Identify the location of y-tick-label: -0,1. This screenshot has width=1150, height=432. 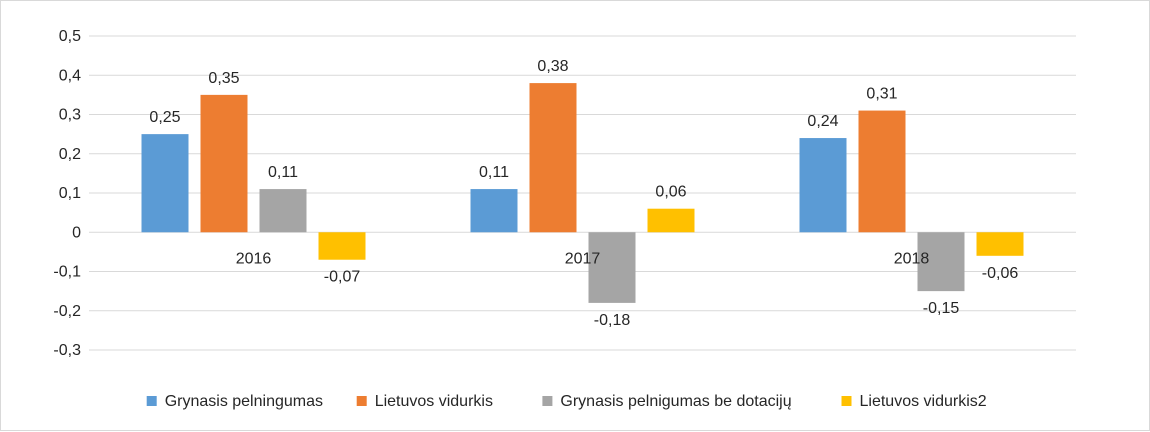
(67, 272).